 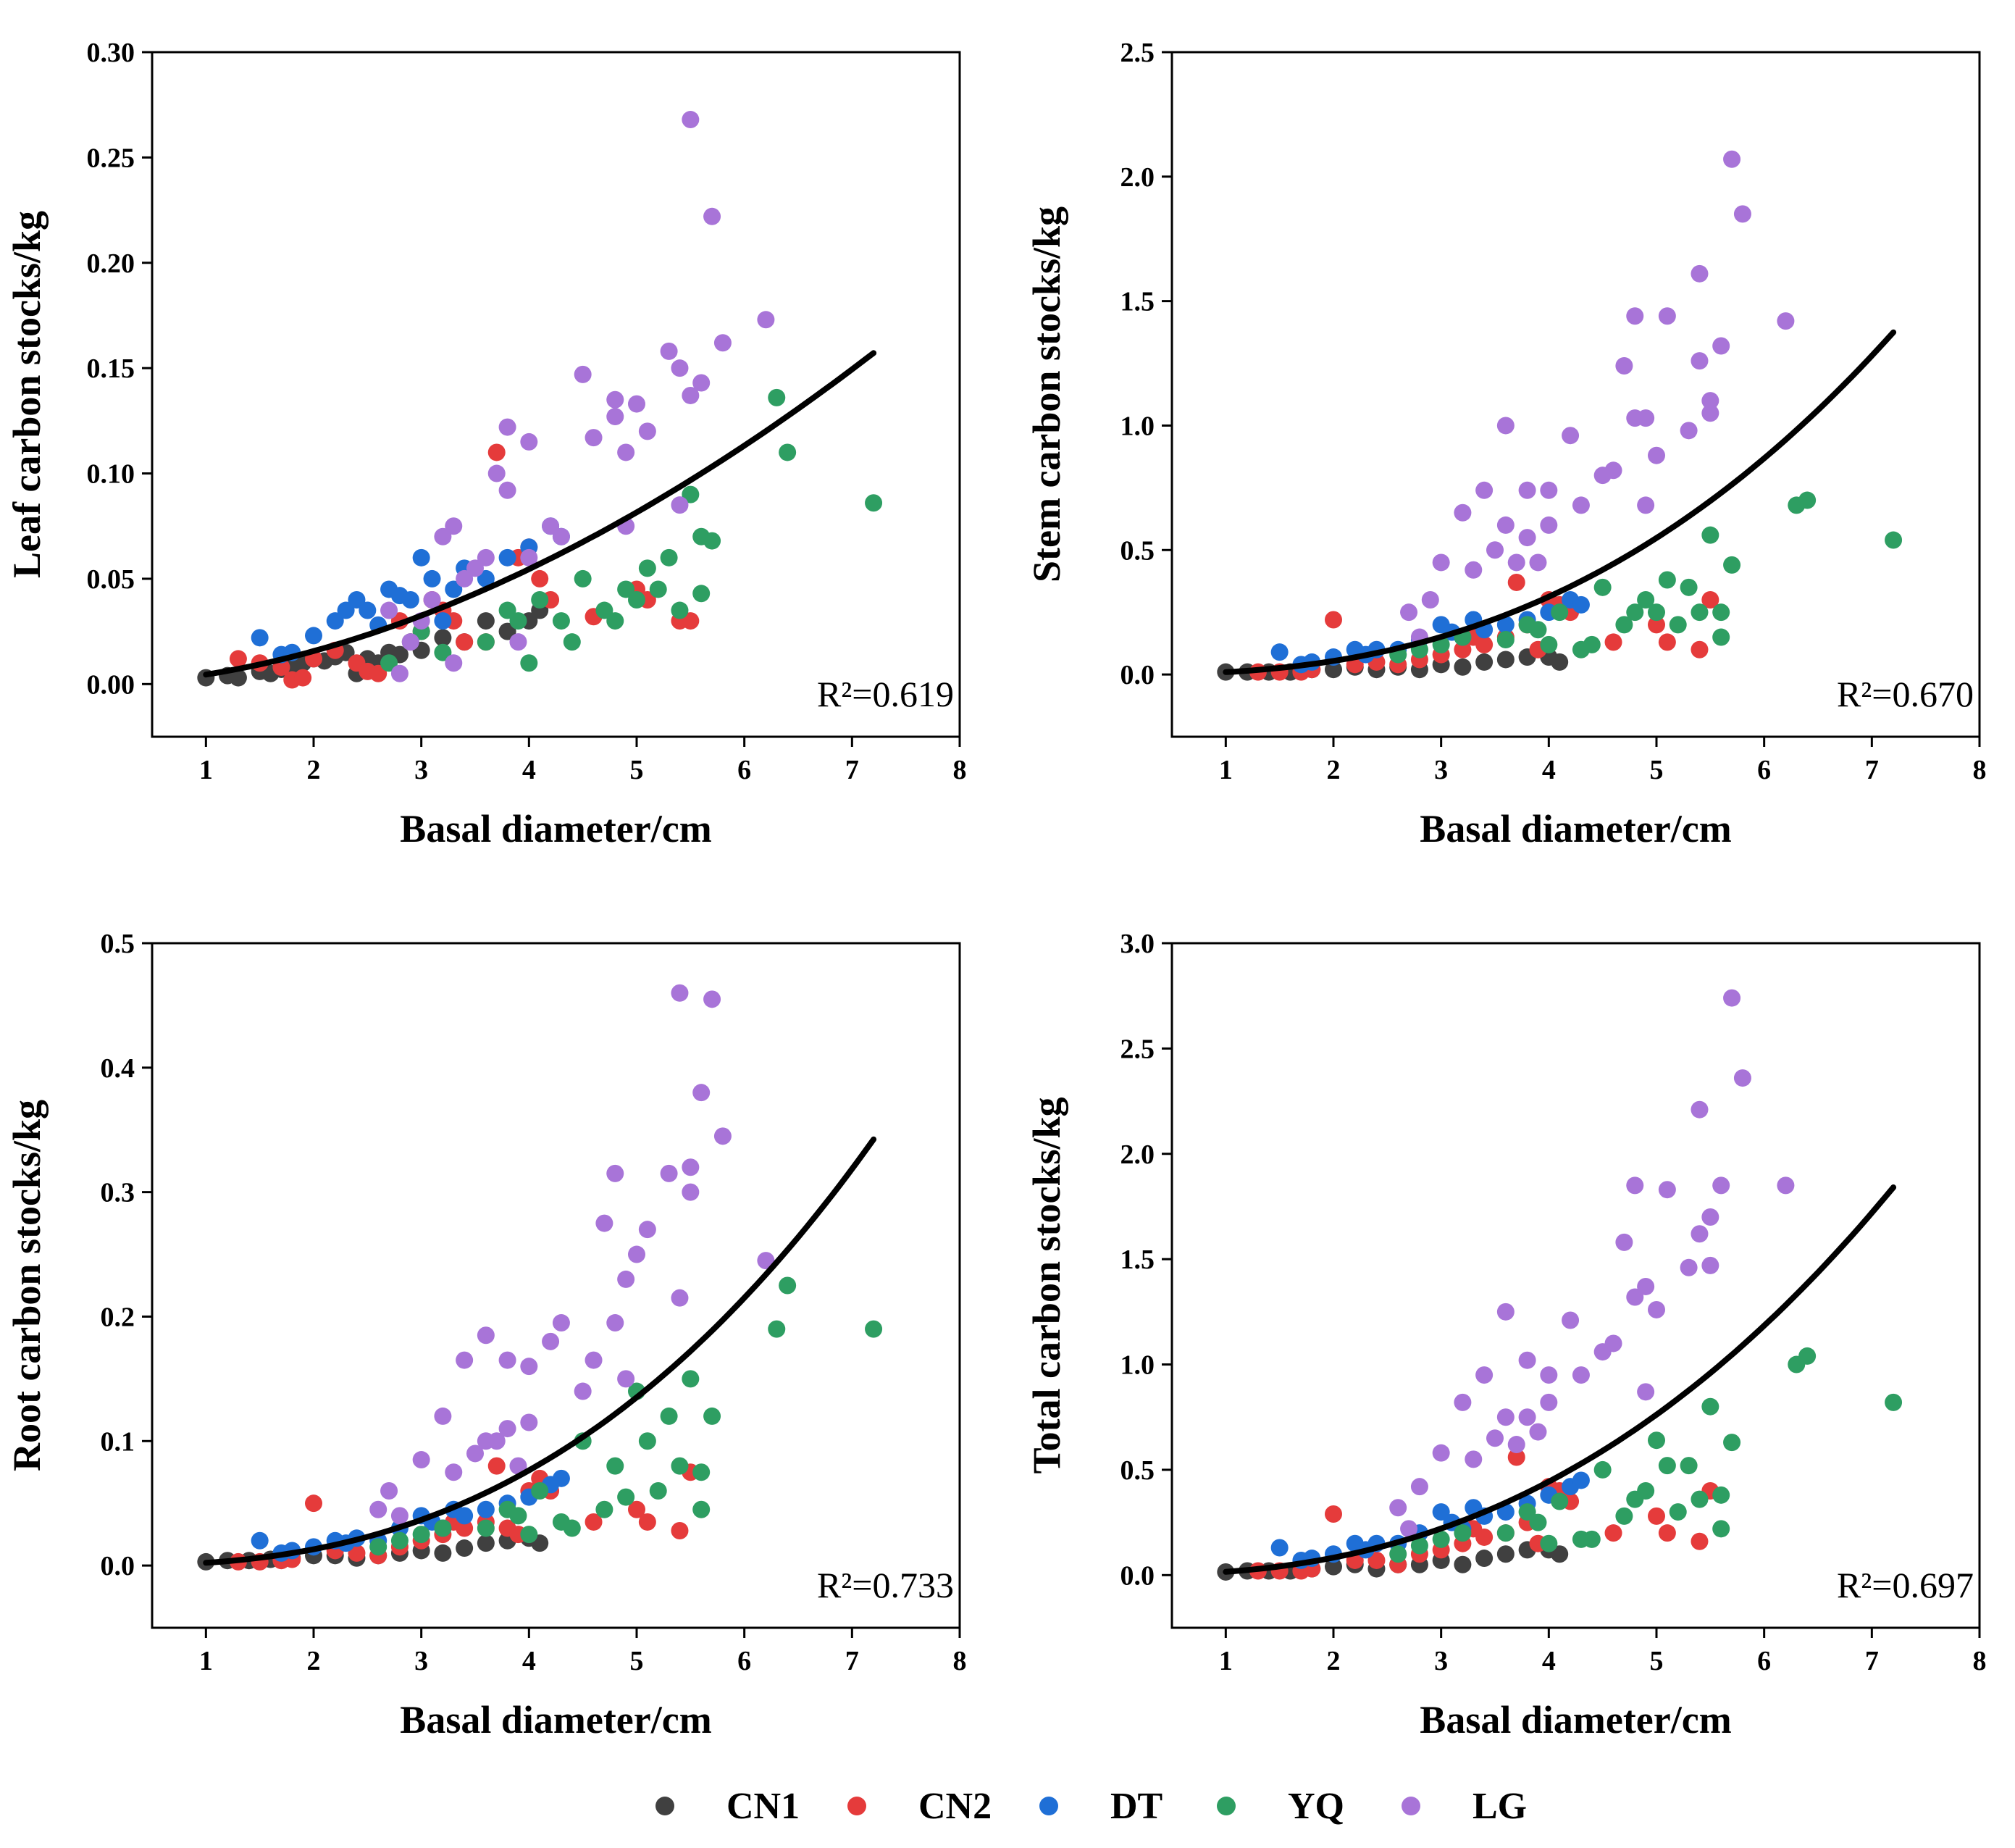 I want to click on y-tick-label: 0.20, so click(x=111, y=263).